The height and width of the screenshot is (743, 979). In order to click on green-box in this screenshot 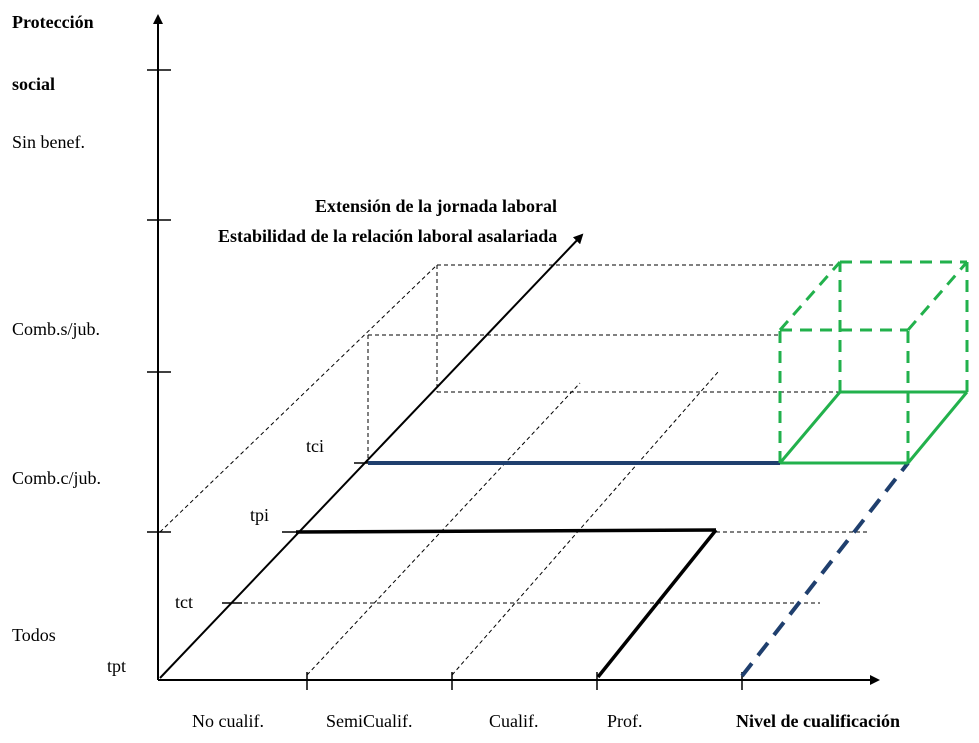, I will do `click(873, 362)`.